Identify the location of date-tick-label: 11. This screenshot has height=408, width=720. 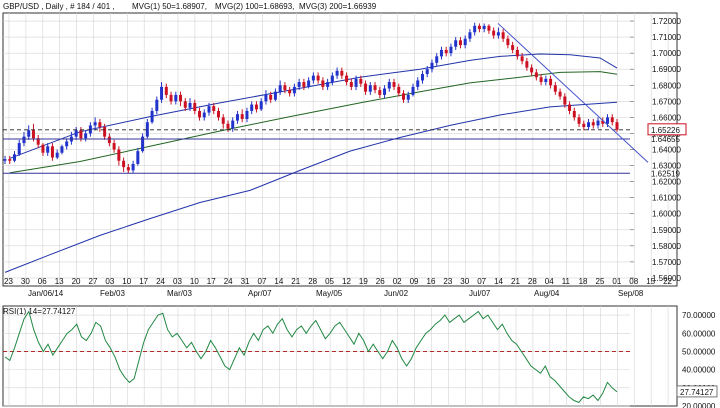
(566, 281).